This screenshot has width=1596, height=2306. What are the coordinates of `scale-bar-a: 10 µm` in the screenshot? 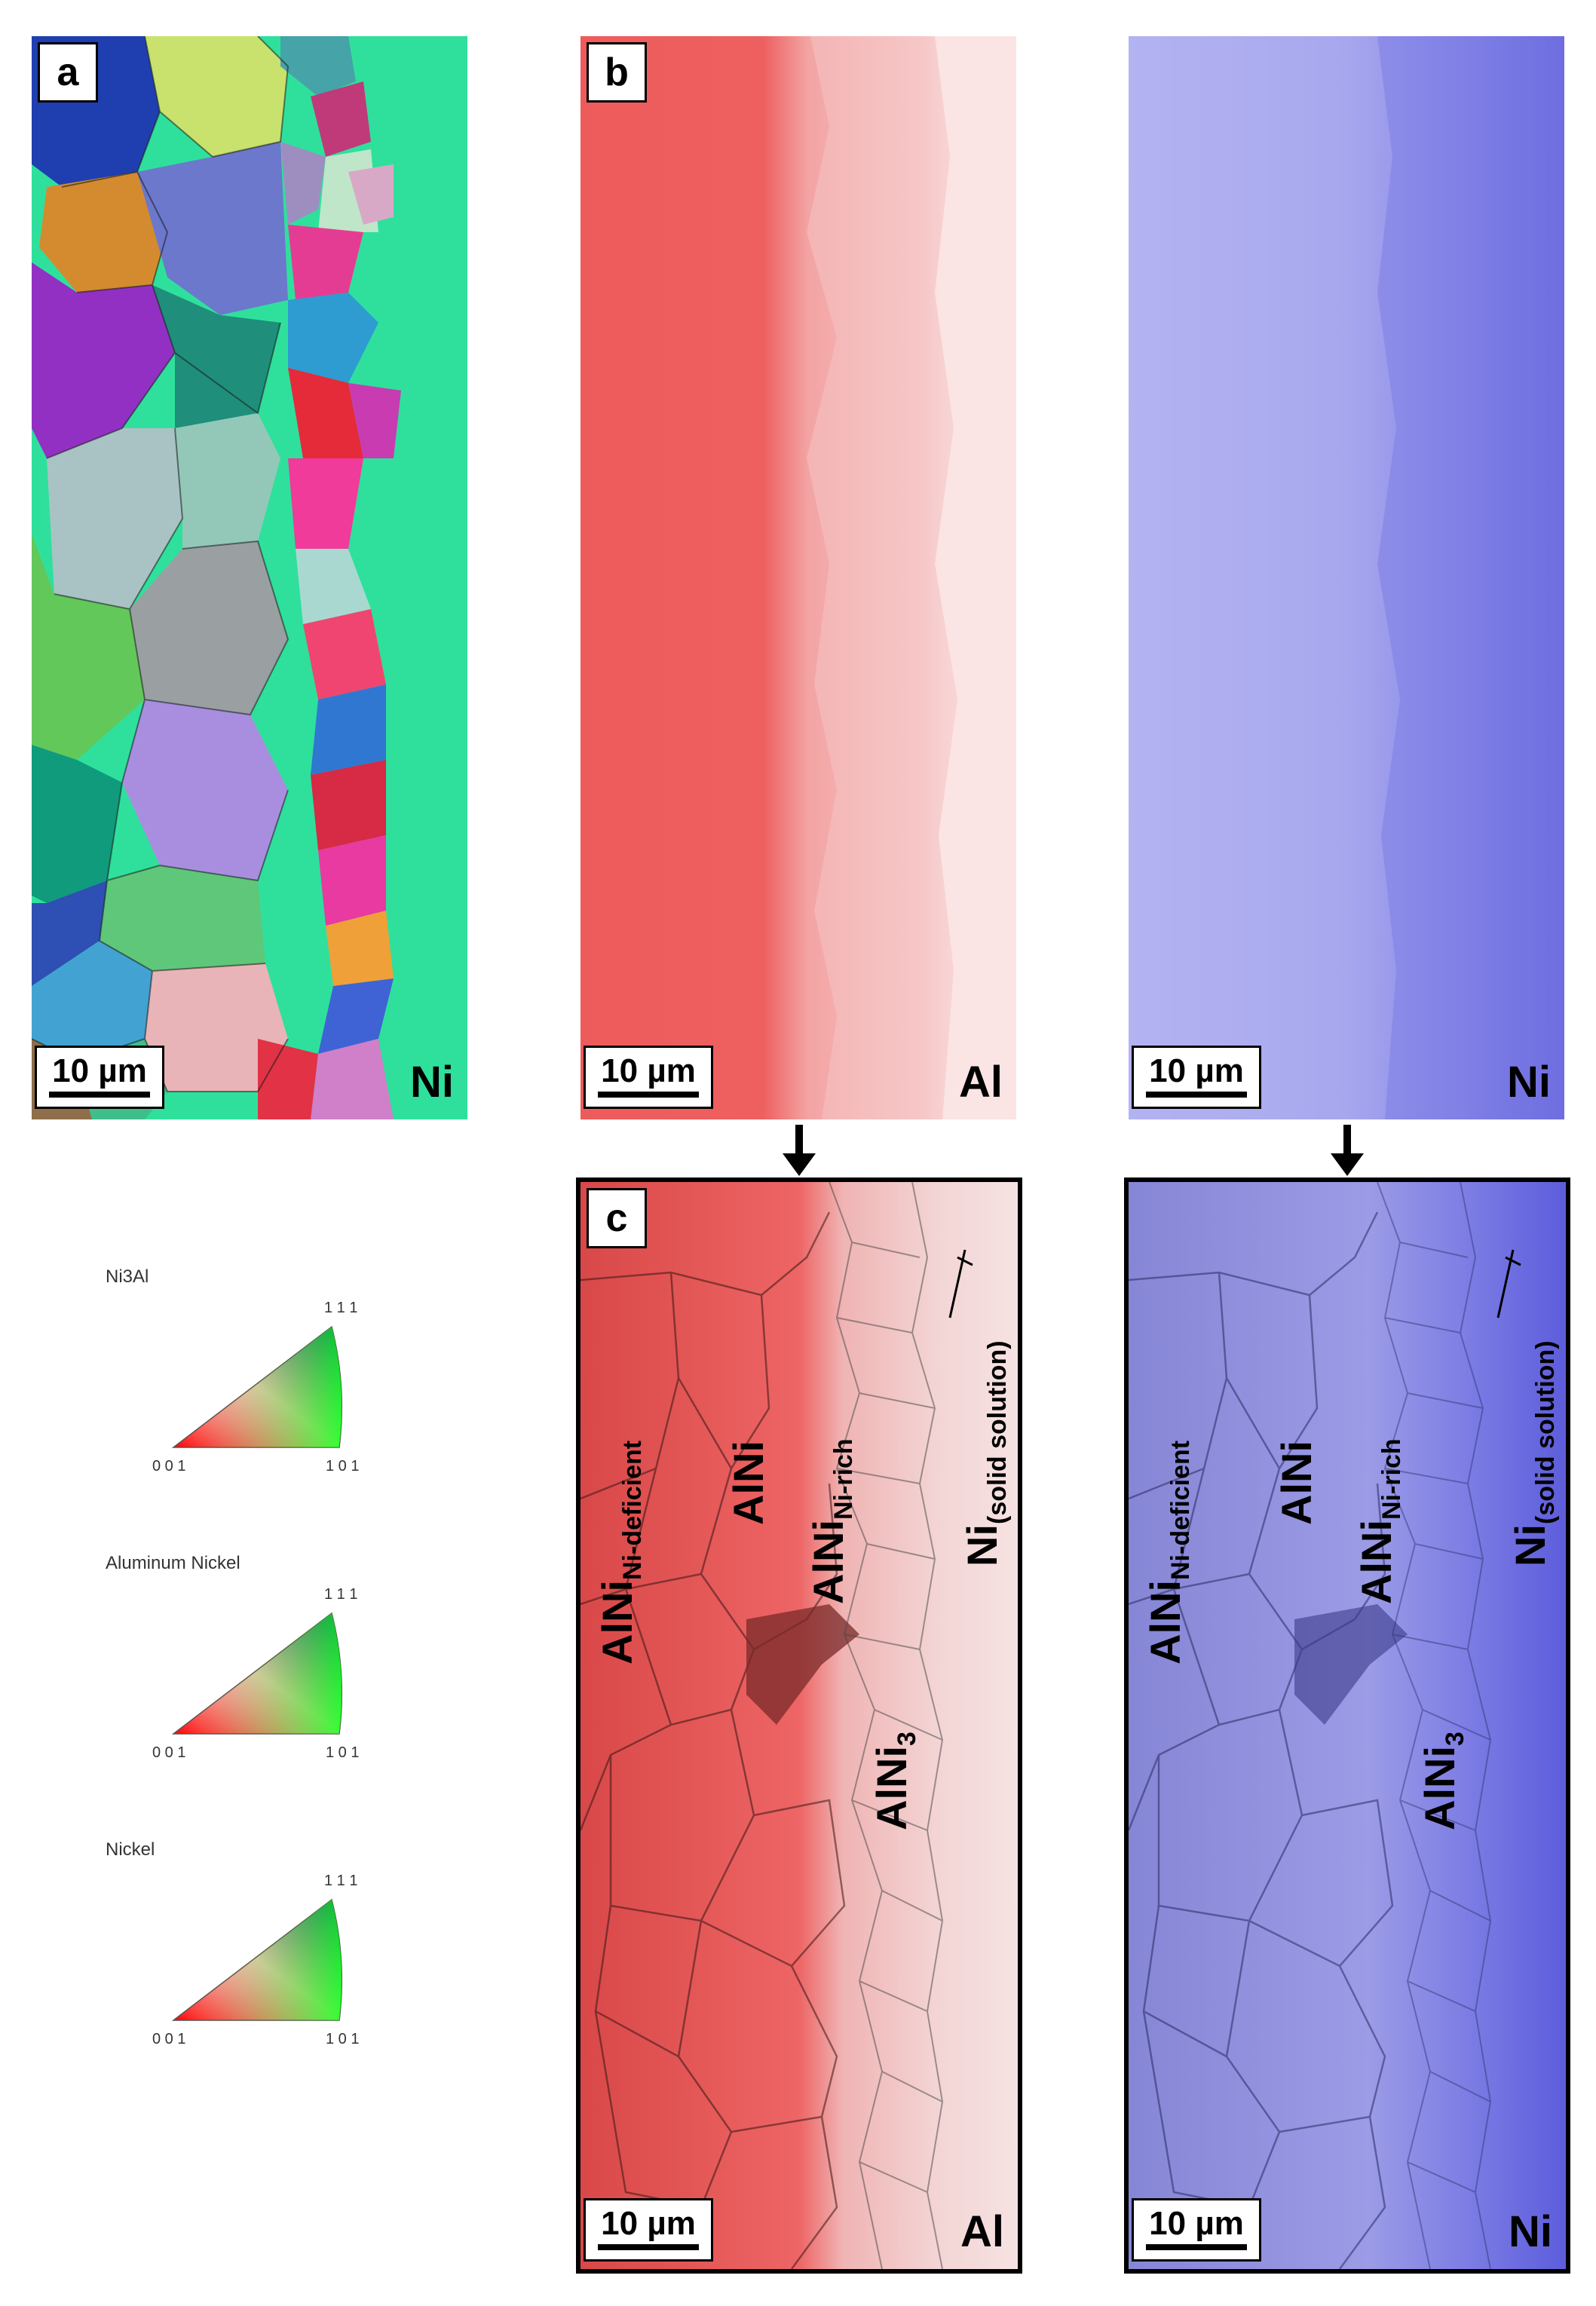 It's located at (99, 1077).